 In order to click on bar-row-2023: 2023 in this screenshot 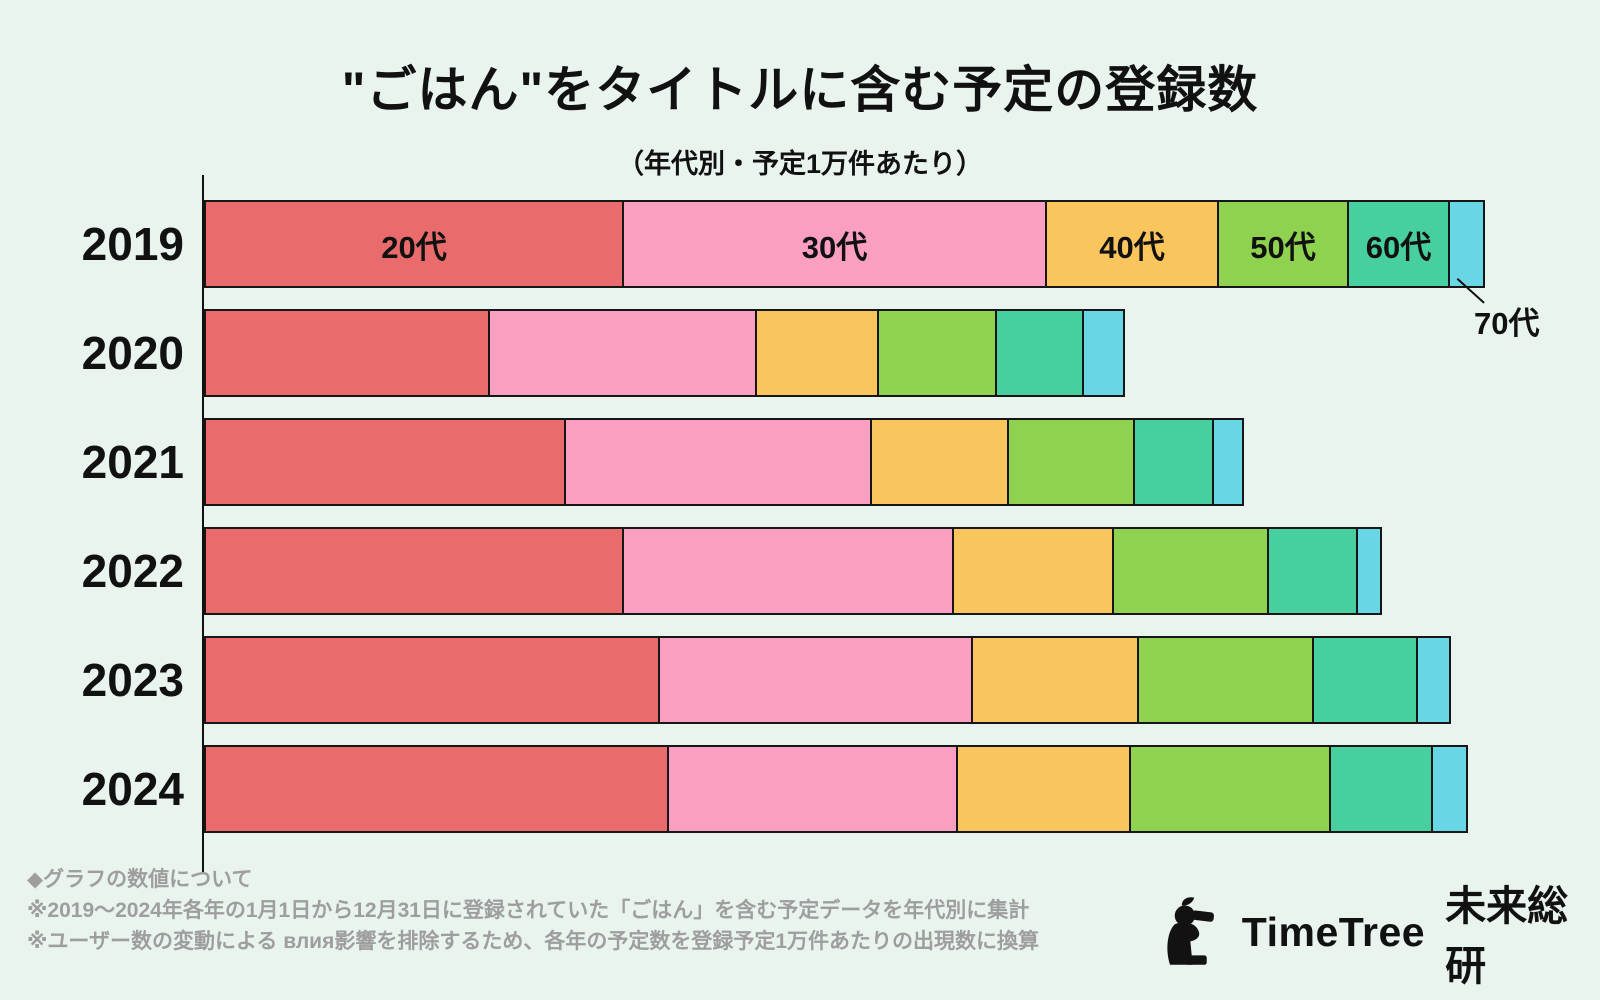, I will do `click(800, 680)`.